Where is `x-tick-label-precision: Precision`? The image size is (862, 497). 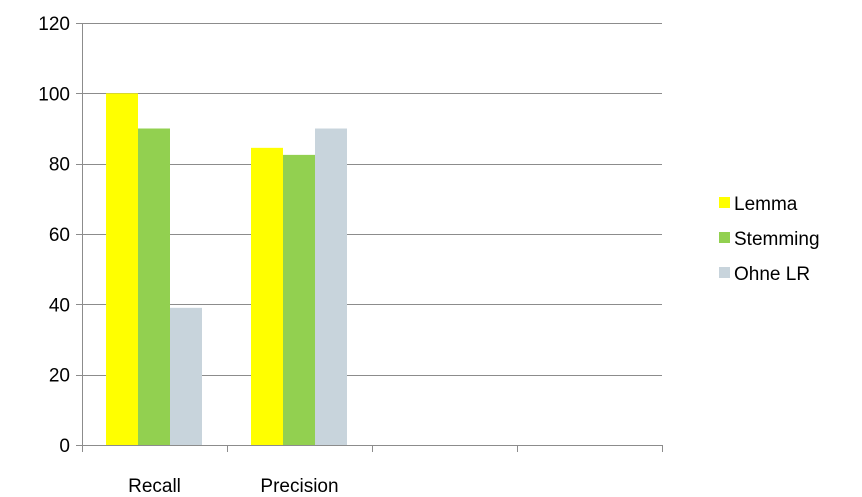
x-tick-label-precision: Precision is located at coordinates (299, 486).